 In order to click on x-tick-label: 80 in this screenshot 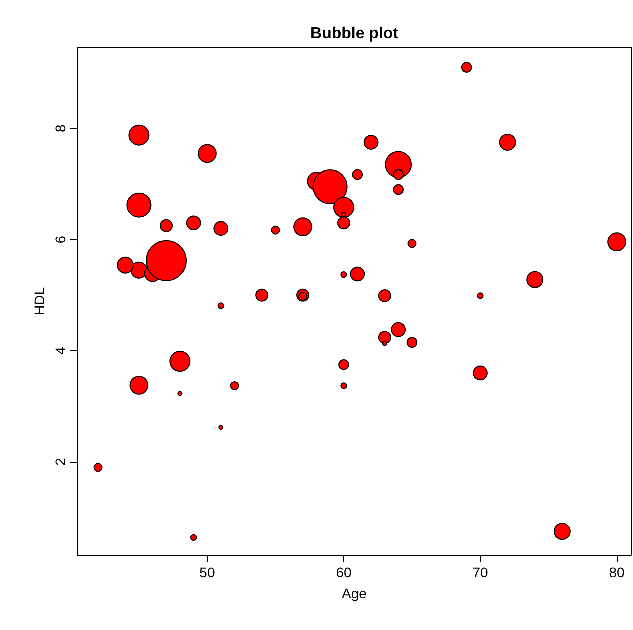, I will do `click(617, 572)`.